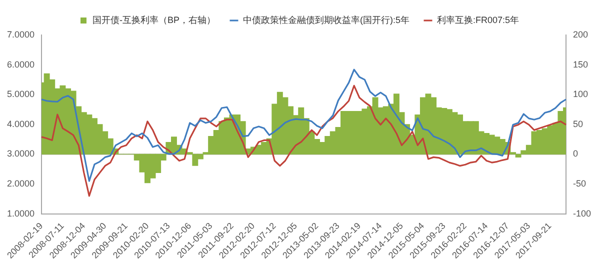  What do you see at coordinates (20, 153) in the screenshot?
I see `y-tick-label: 3.0000` at bounding box center [20, 153].